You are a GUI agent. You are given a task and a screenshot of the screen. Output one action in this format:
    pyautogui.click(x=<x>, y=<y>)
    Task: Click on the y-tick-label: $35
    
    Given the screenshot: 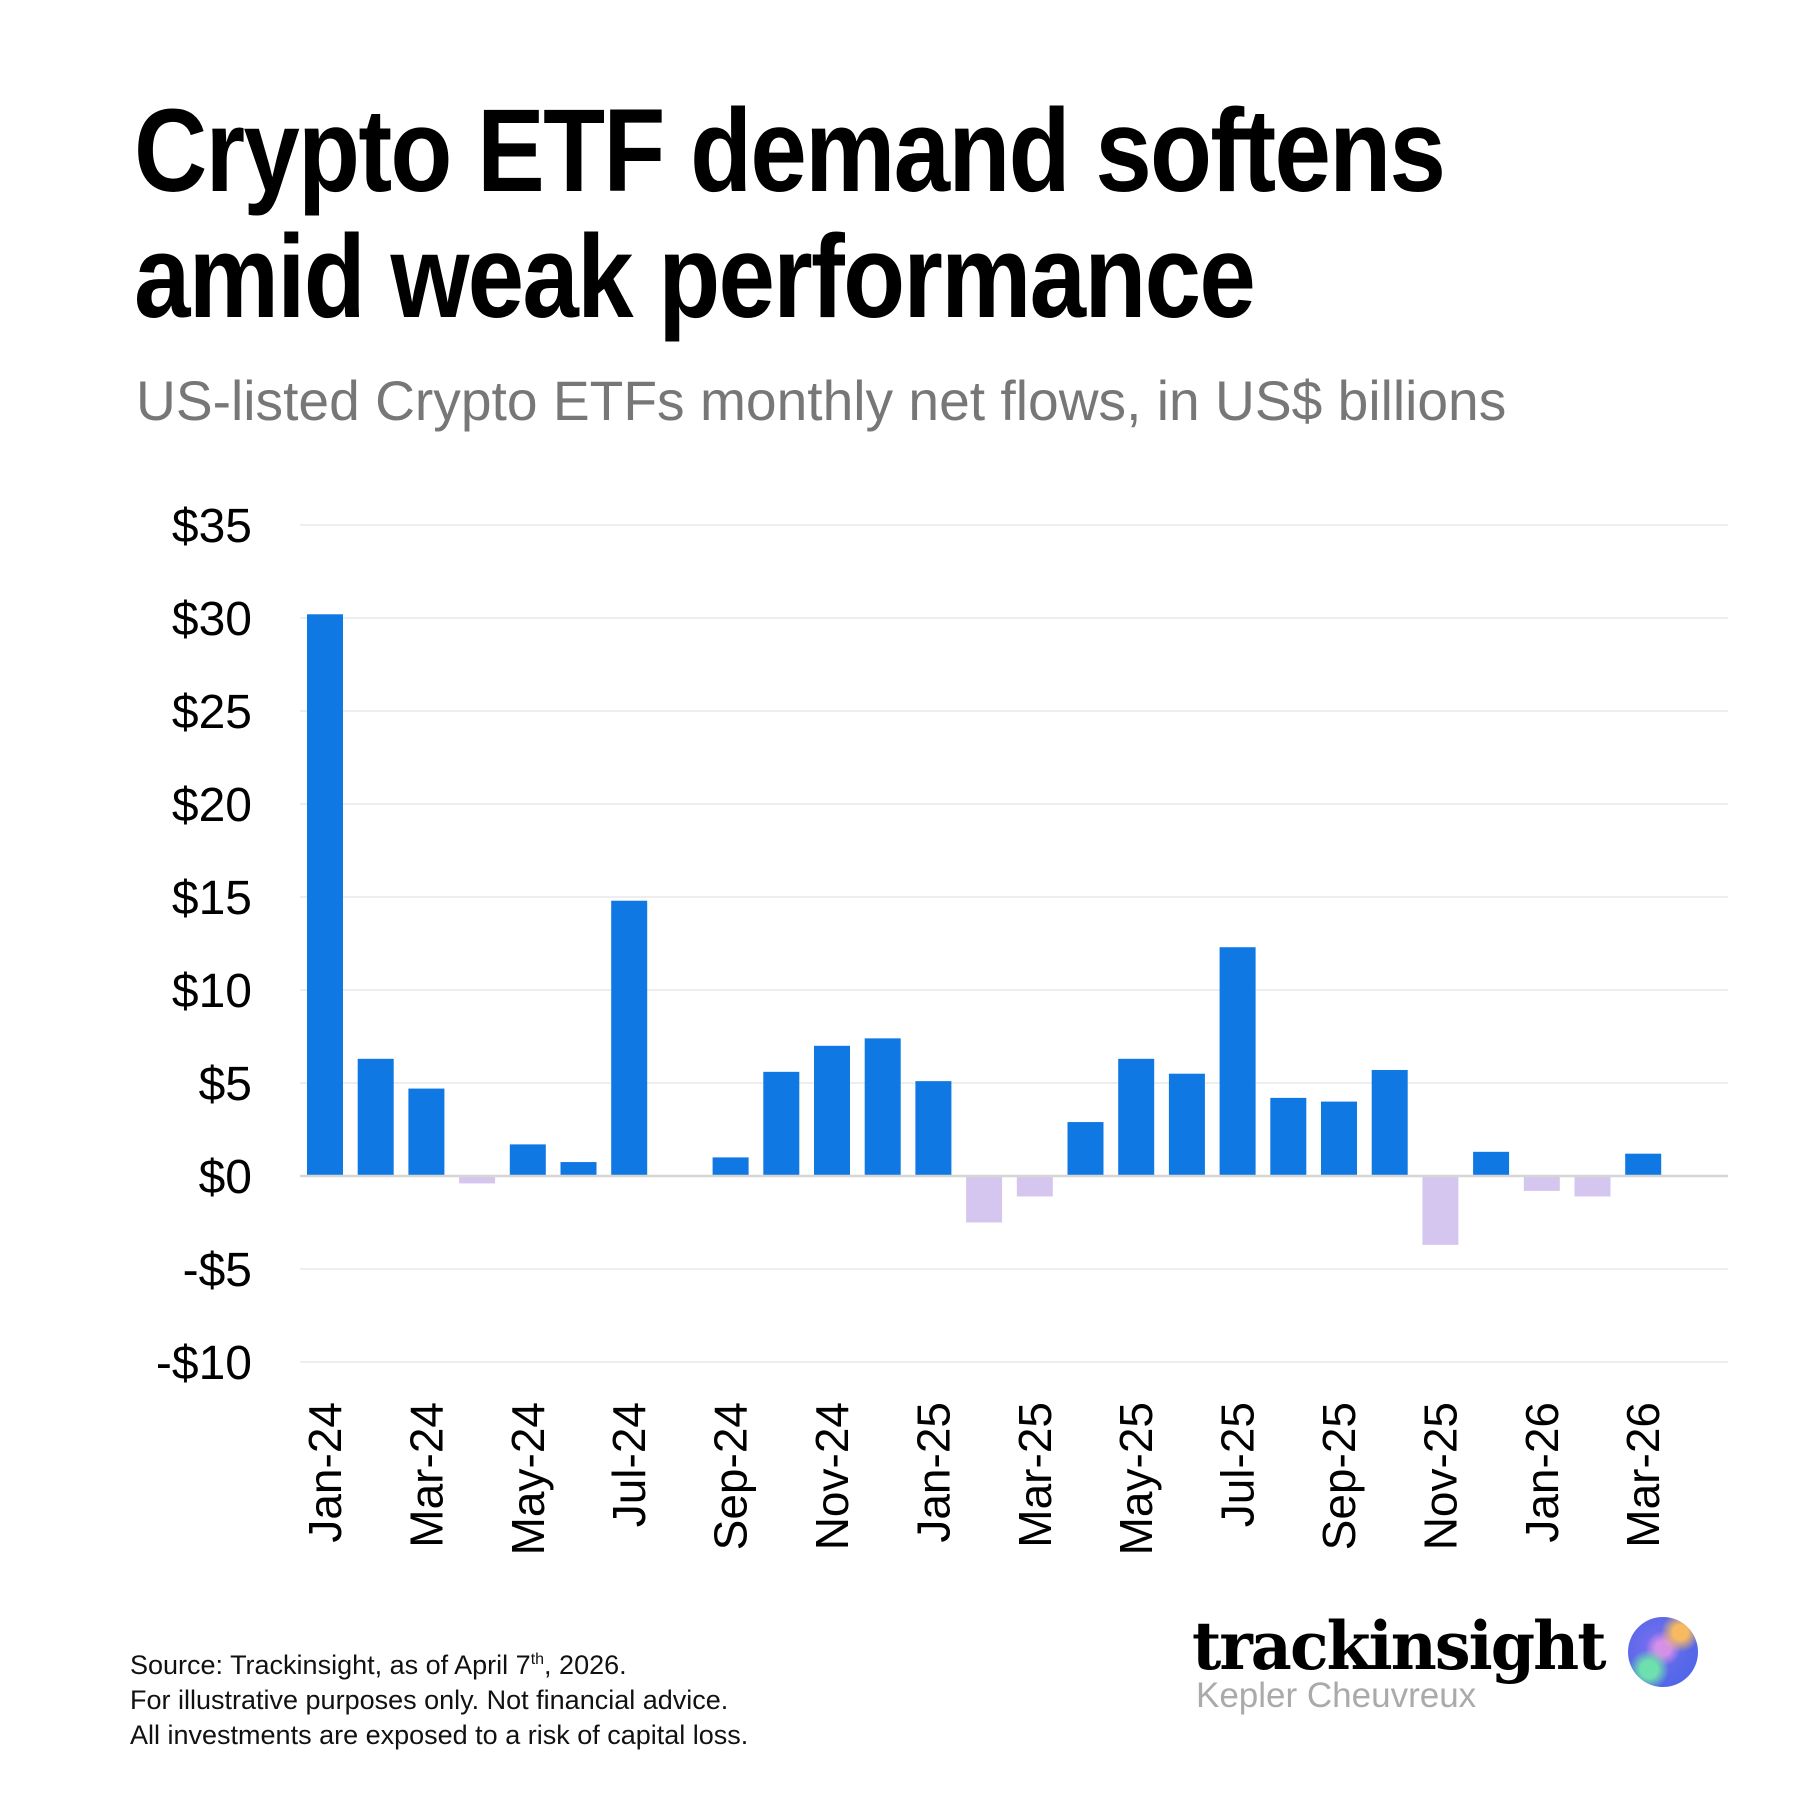 What is the action you would take?
    pyautogui.click(x=212, y=526)
    